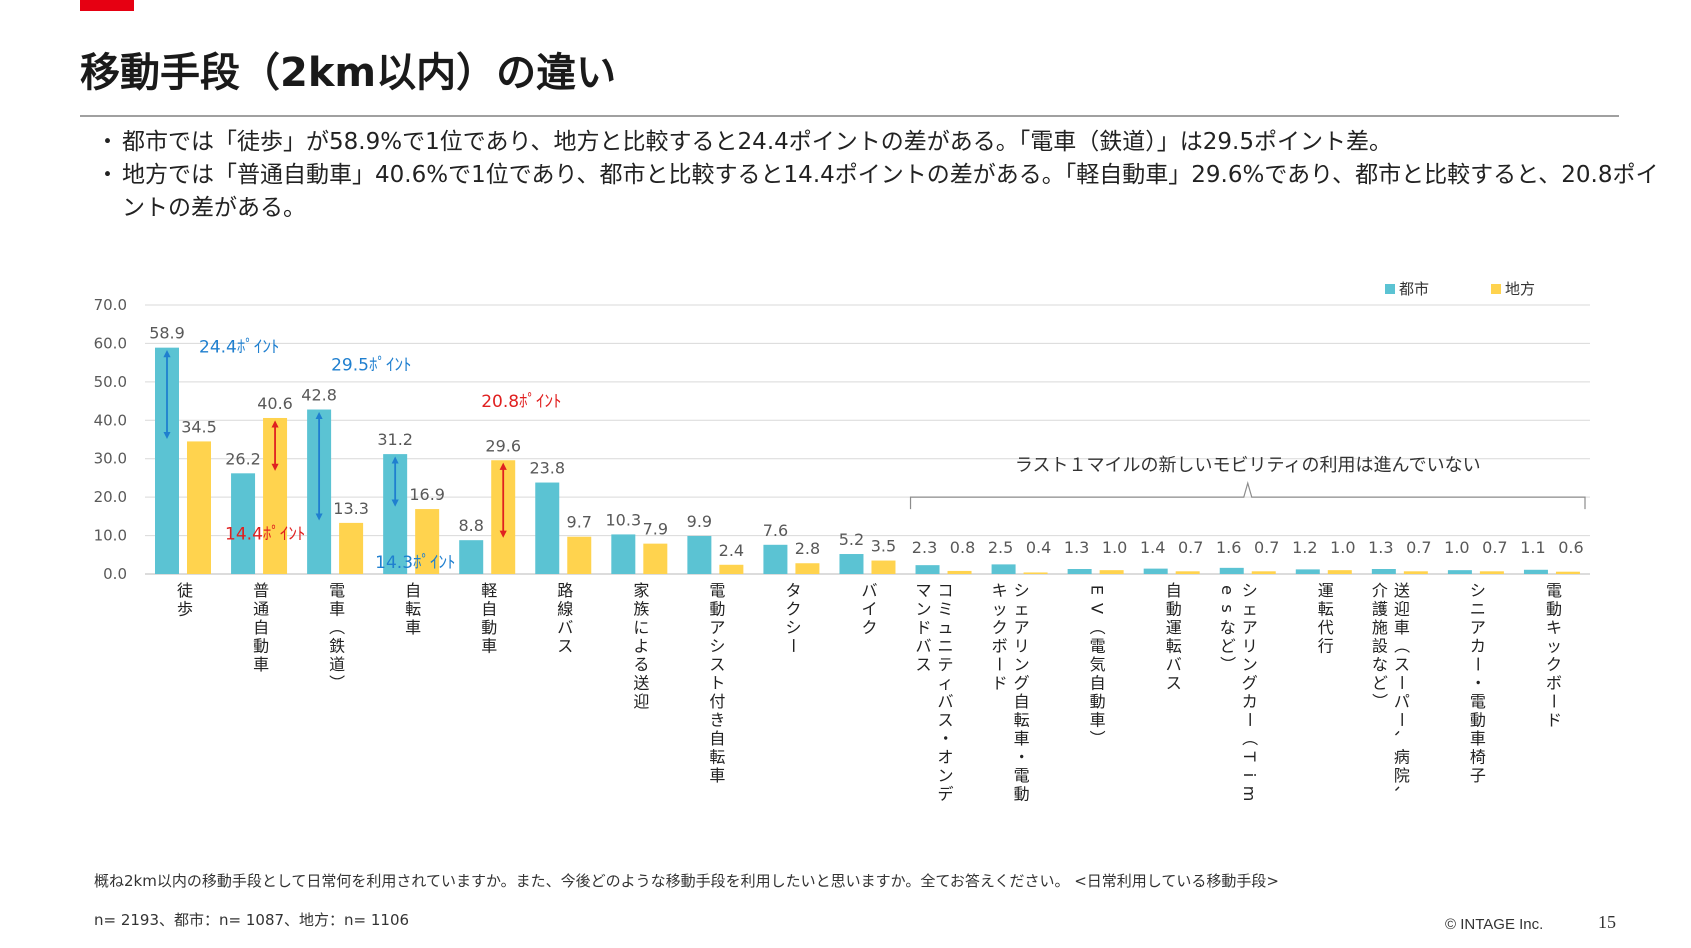 Image resolution: width=1691 pixels, height=948 pixels. I want to click on data-label: 1.6, so click(1228, 547).